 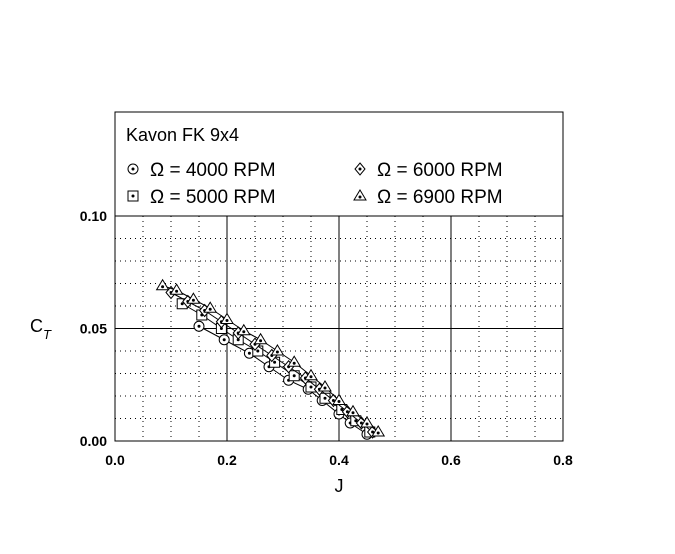 What do you see at coordinates (213, 170) in the screenshot?
I see `legend-entry-label: Ω = 4000 RPM` at bounding box center [213, 170].